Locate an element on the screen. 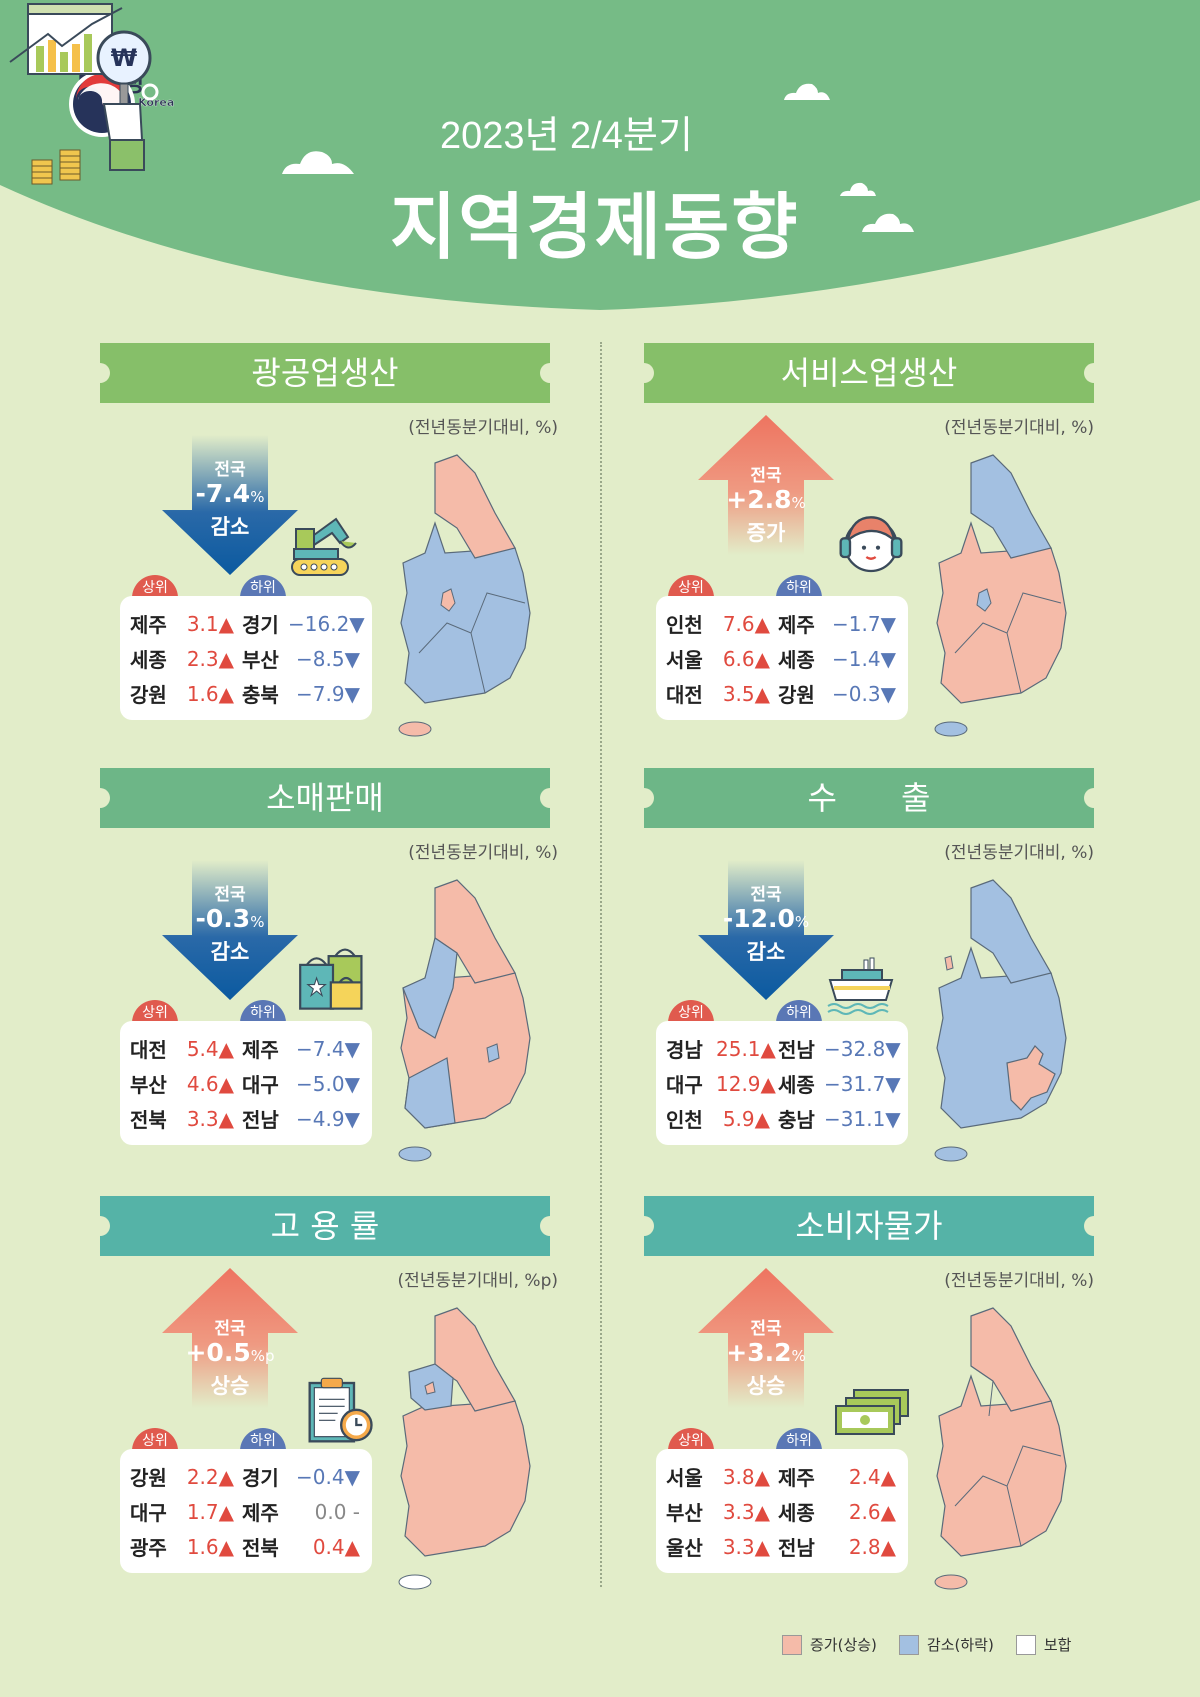  rank-row: 경남 25.1▲ 전남 −32.8▼ is located at coordinates (783, 1049).